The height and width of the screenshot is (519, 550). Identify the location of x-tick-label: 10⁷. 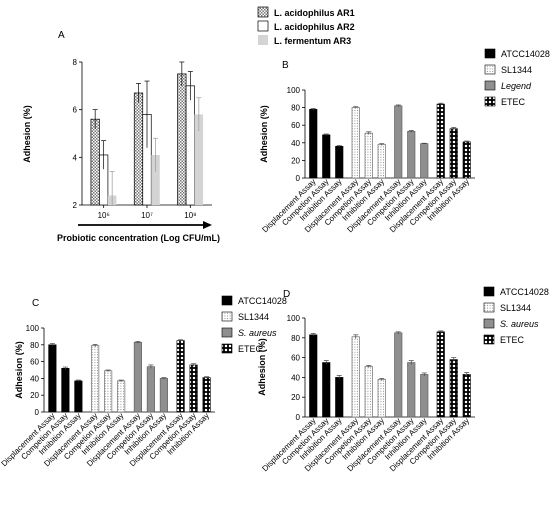
(147, 215).